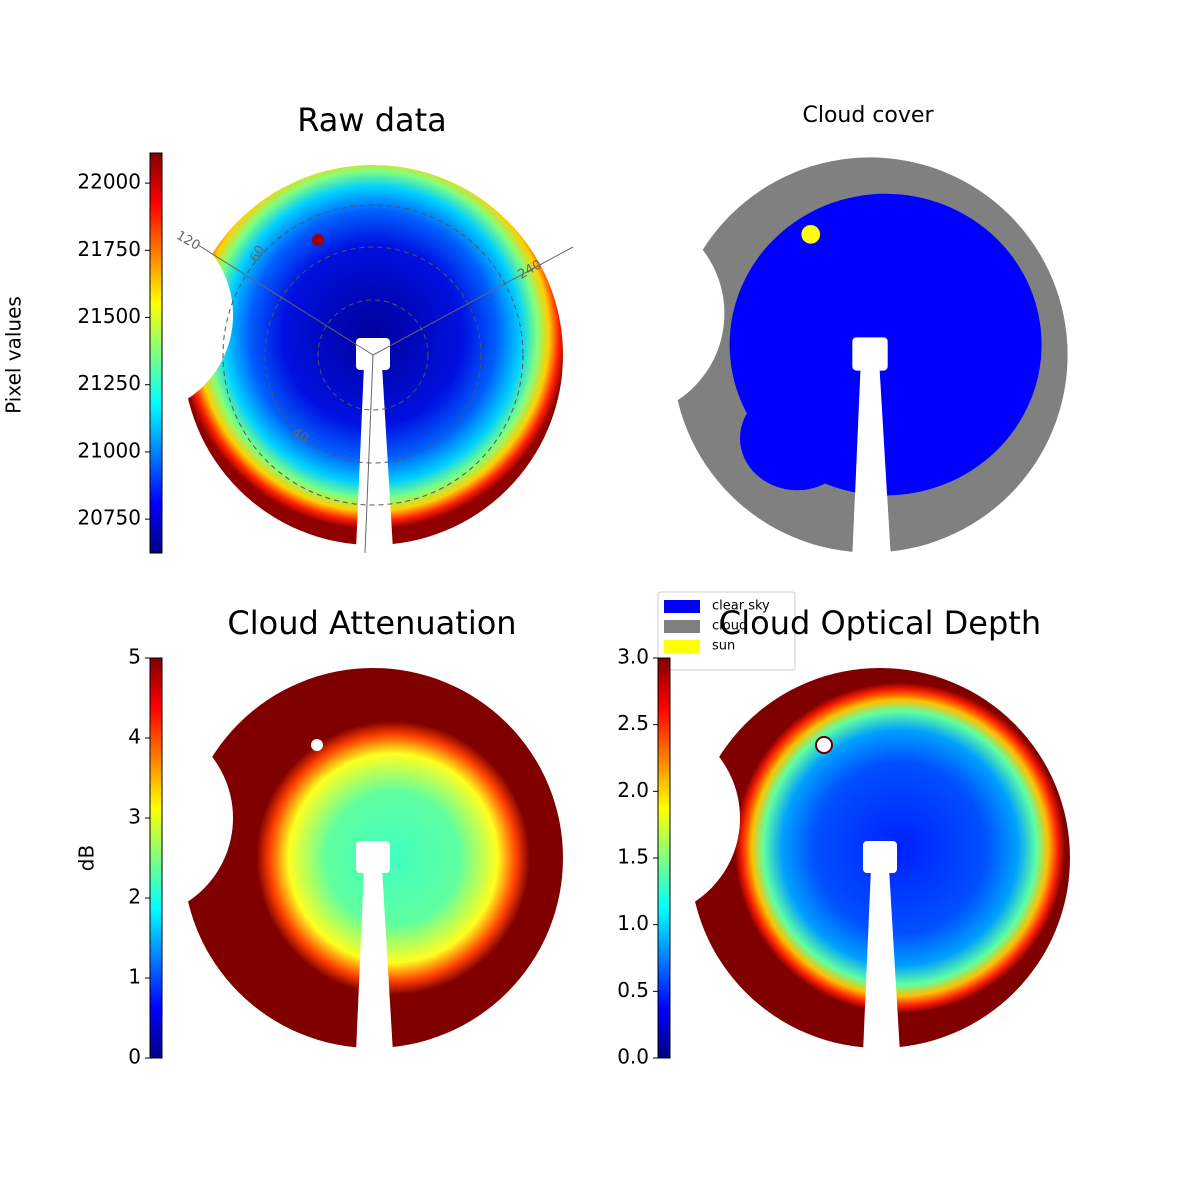 Image resolution: width=1200 pixels, height=1204 pixels. Describe the element at coordinates (373, 858) in the screenshot. I see `attenuation-image` at that location.